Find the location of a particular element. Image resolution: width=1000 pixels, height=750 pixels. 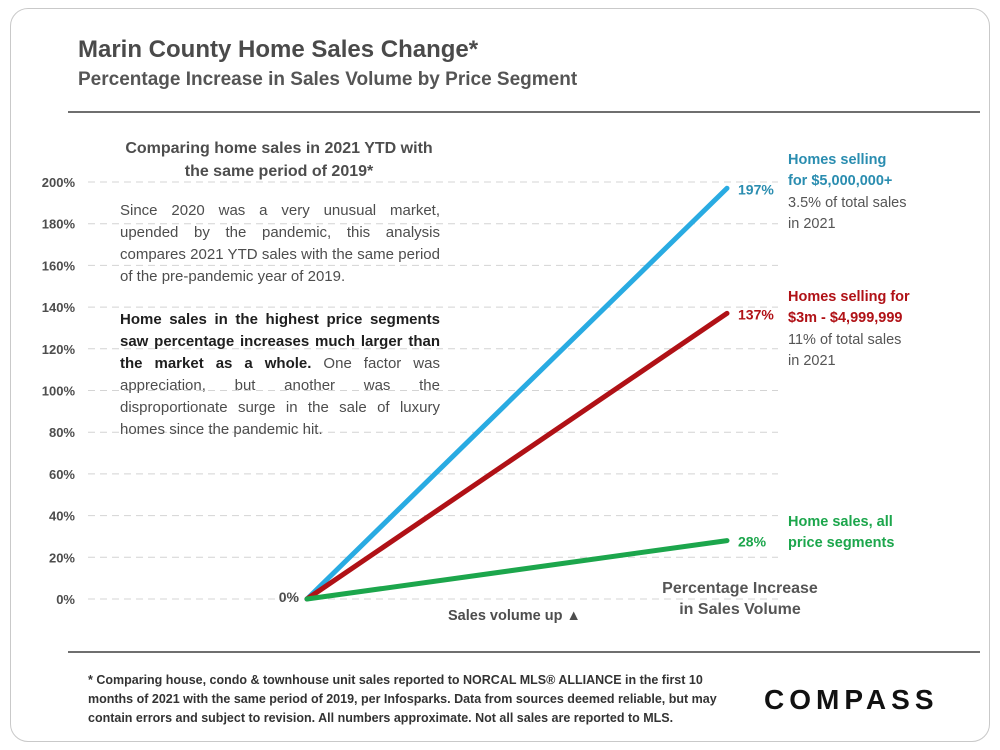

annotation-luxury: Homes selling for $5,000,000+ is located at coordinates (840, 171).